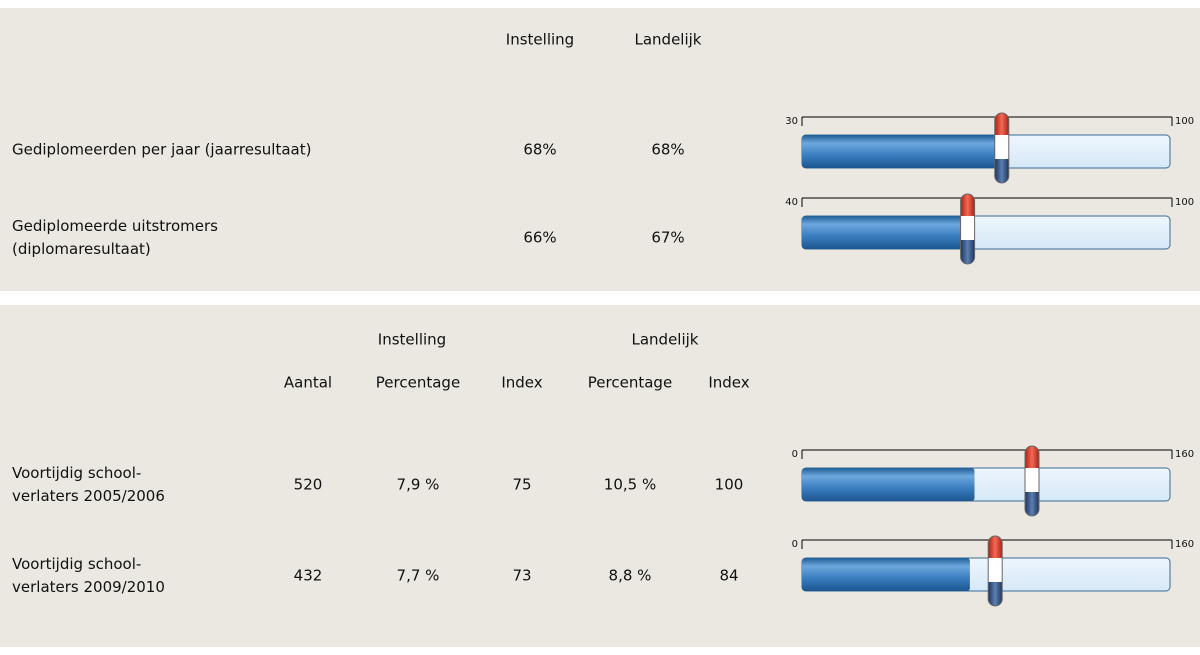 The image size is (1200, 655). What do you see at coordinates (630, 485) in the screenshot?
I see `cell: 10,5 %` at bounding box center [630, 485].